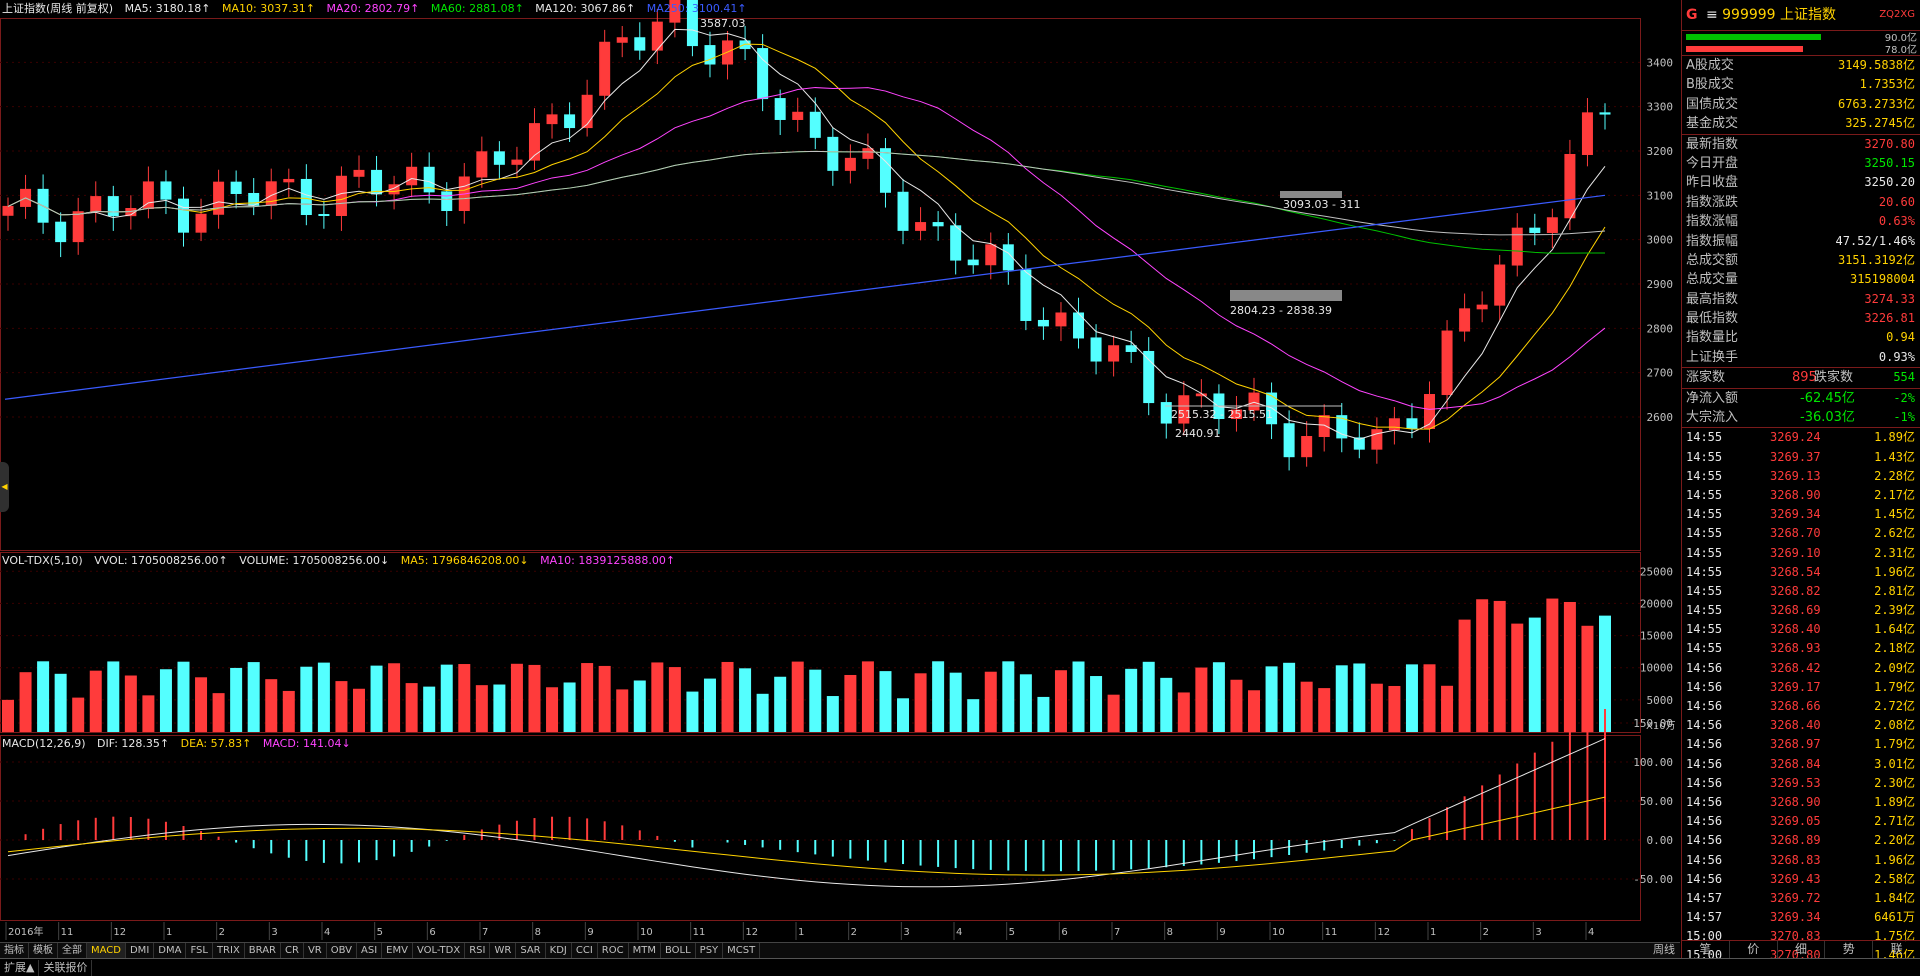 This screenshot has width=1920, height=976. Describe the element at coordinates (1801, 783) in the screenshot. I see `tick-row: 14:56 3269.53 2.30亿` at that location.